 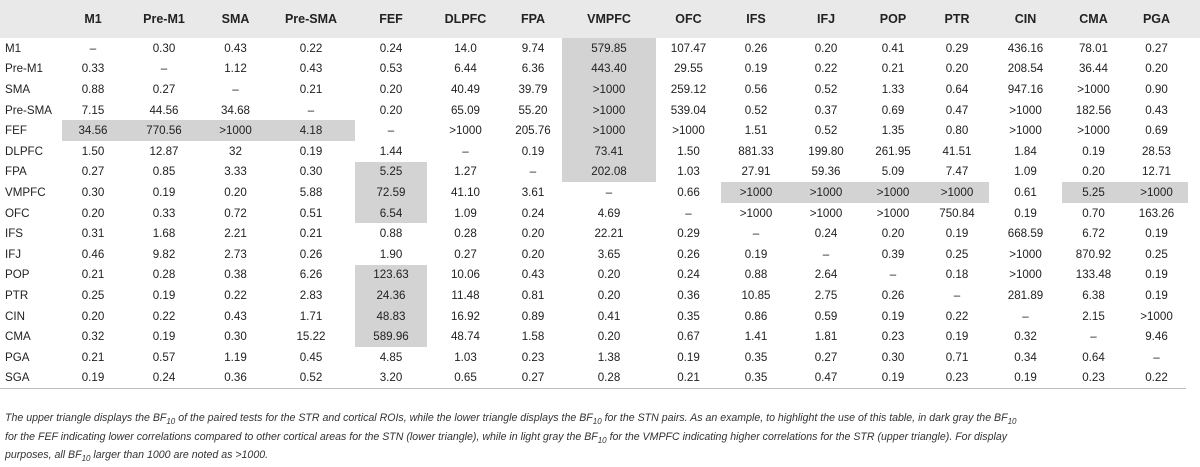 I want to click on table-cell: 10.85, so click(x=756, y=295).